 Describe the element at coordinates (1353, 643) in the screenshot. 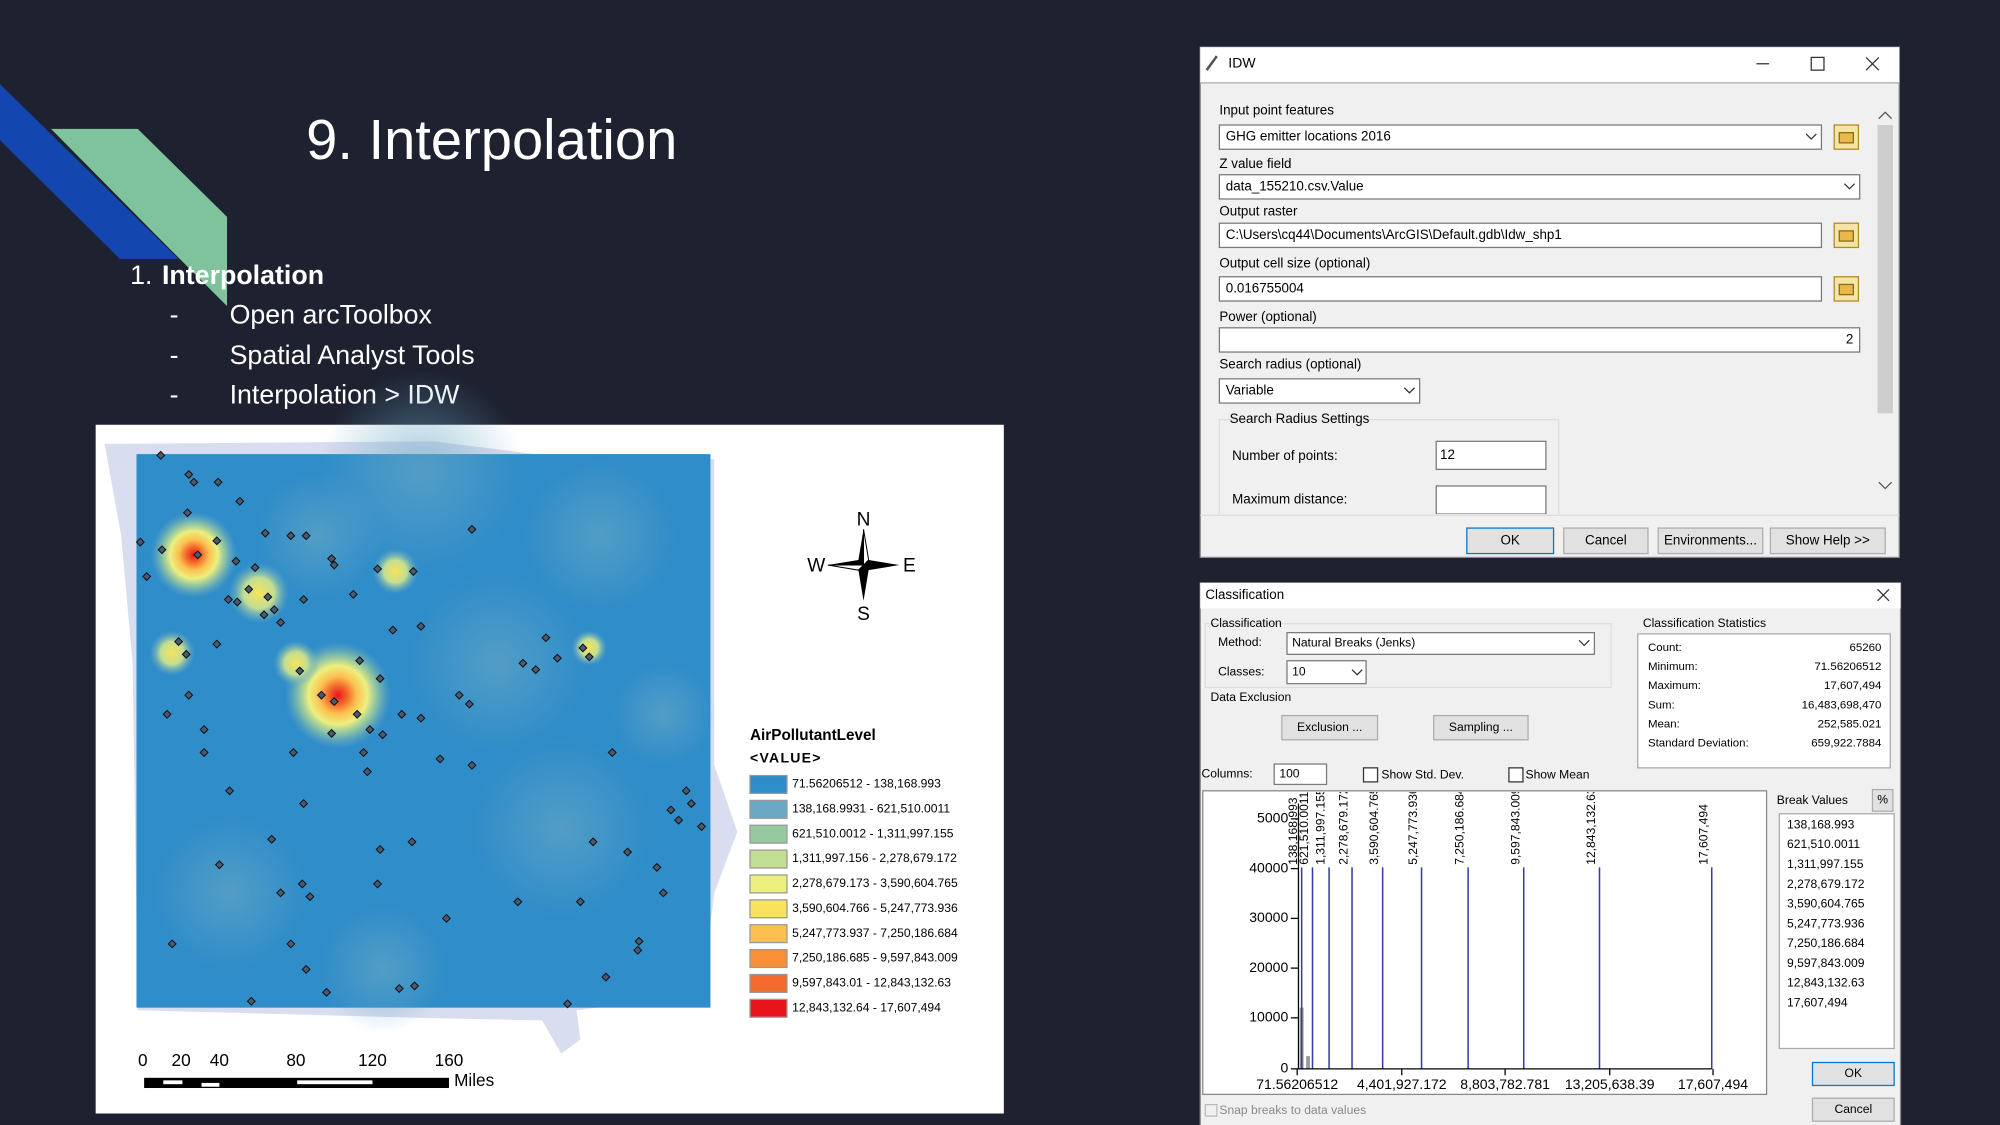

I see `method-value: Natural Breaks (Jenks)` at that location.